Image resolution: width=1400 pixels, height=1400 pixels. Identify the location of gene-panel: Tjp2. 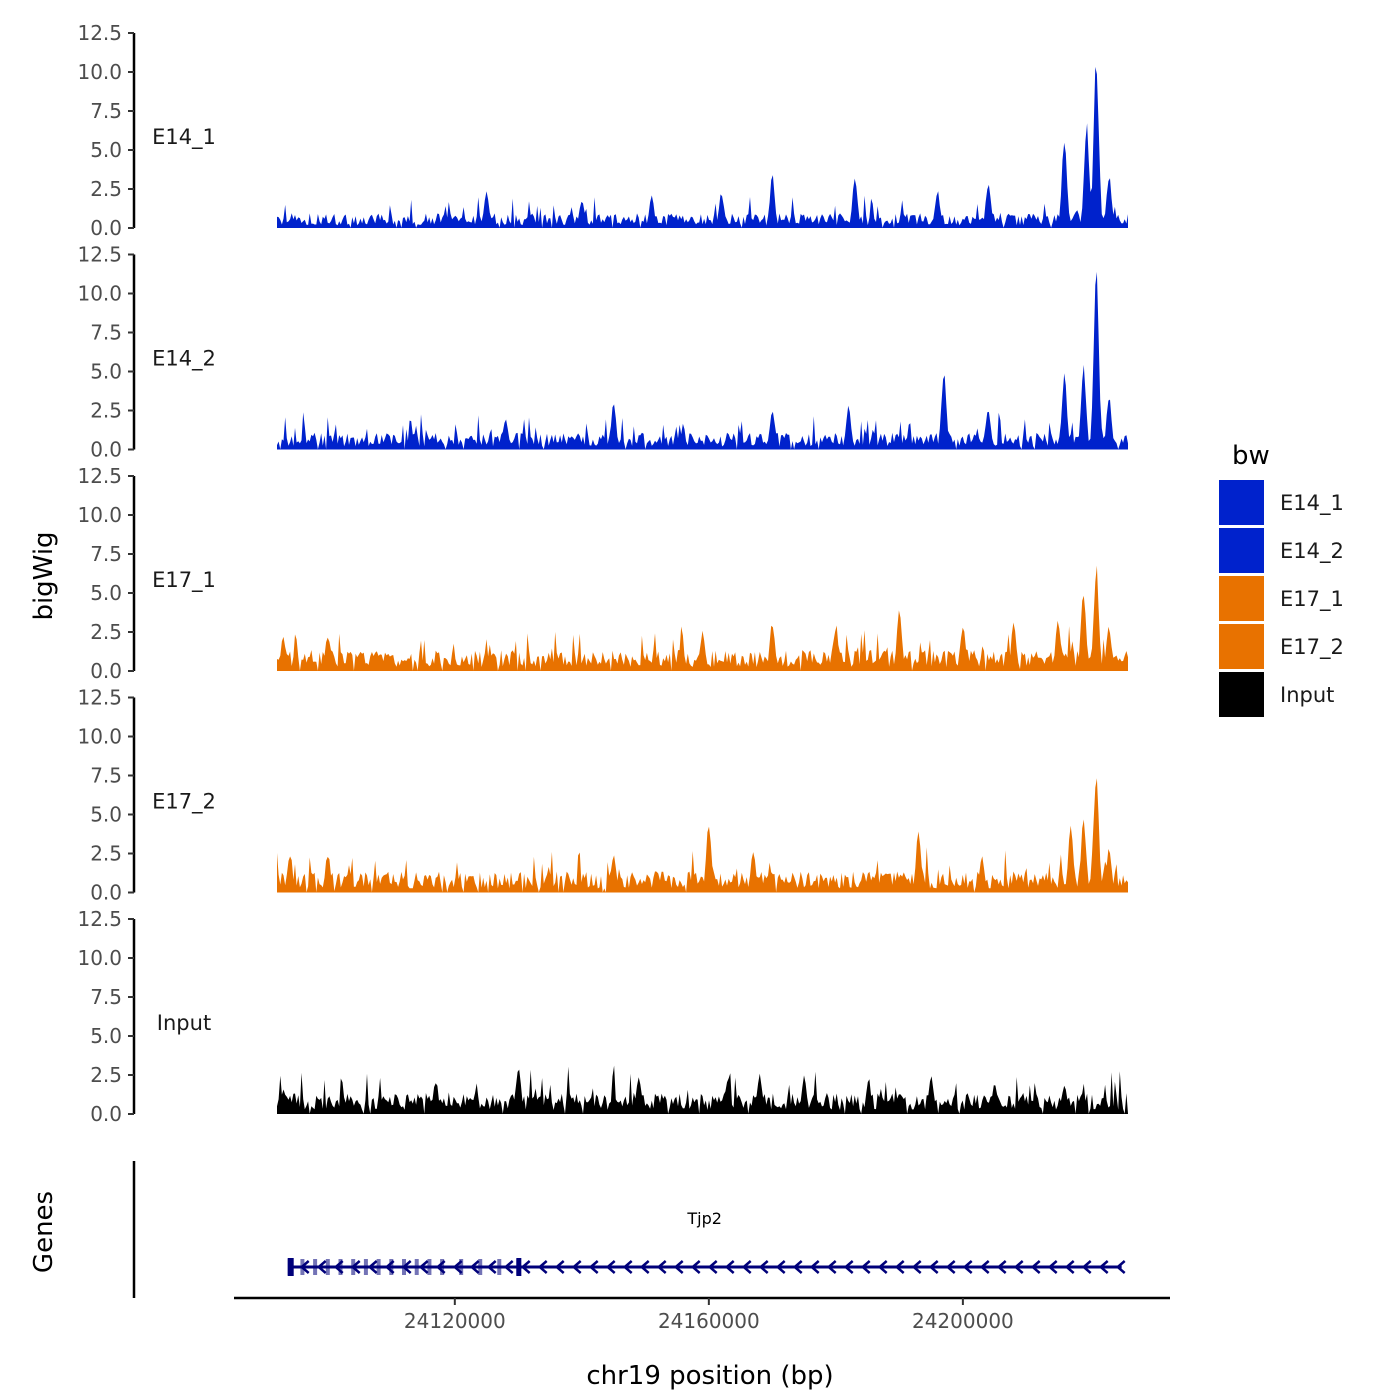
(629, 1229).